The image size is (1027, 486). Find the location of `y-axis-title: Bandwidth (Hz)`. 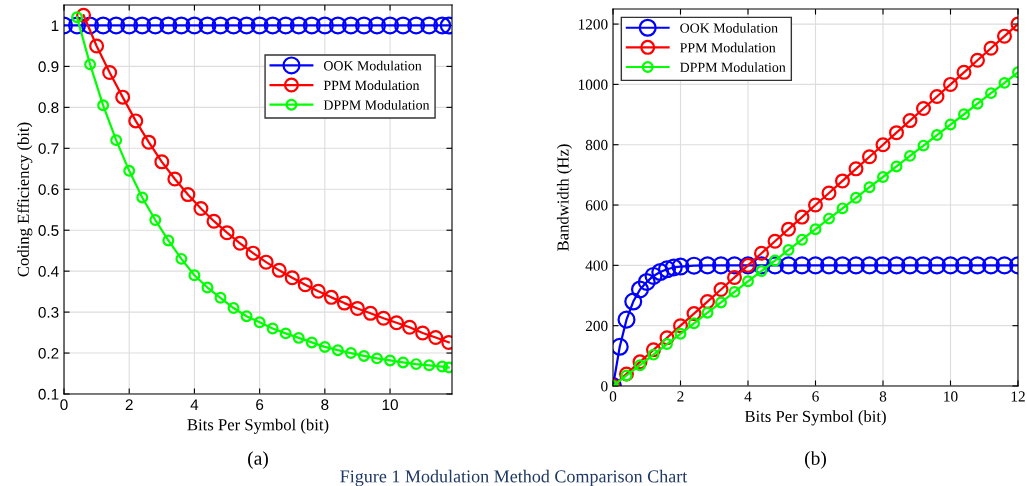

y-axis-title: Bandwidth (Hz) is located at coordinates (564, 197).